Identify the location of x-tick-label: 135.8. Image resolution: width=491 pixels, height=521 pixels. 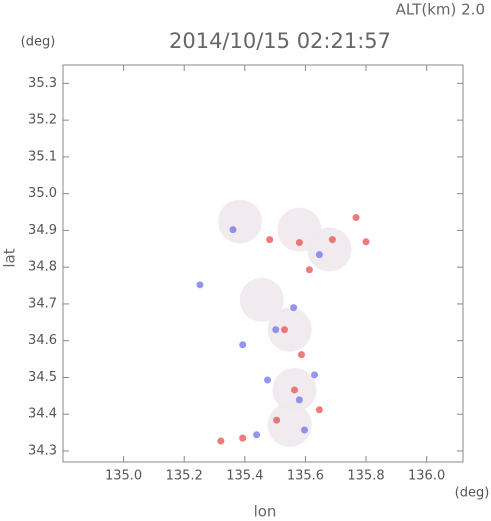
(365, 476).